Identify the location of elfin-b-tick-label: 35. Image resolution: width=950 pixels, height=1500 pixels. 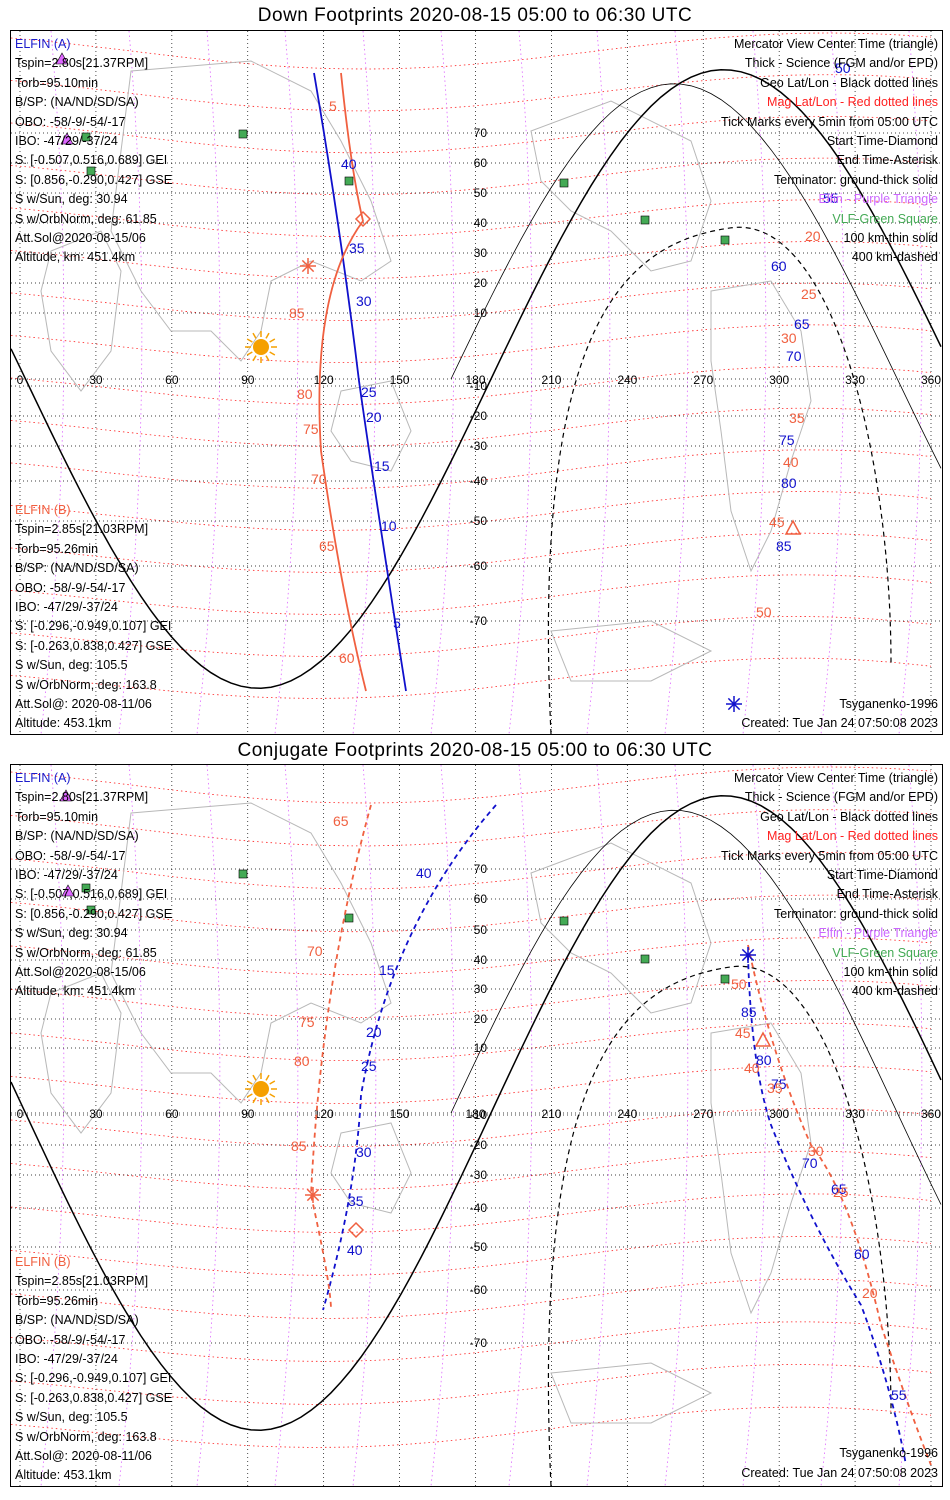
(797, 418).